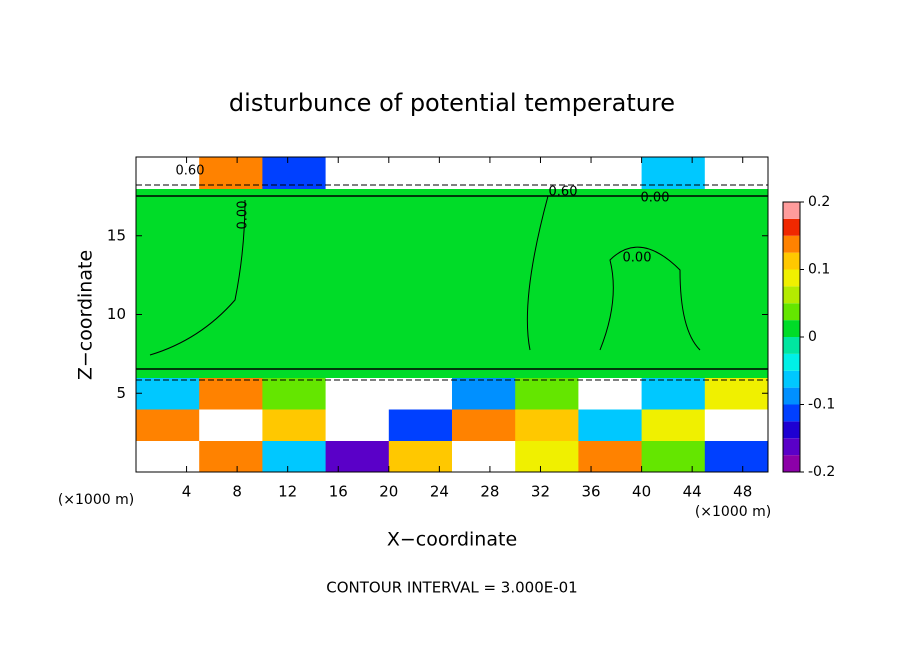 Image resolution: width=904 pixels, height=658 pixels. What do you see at coordinates (641, 492) in the screenshot?
I see `x-tick-label: 40` at bounding box center [641, 492].